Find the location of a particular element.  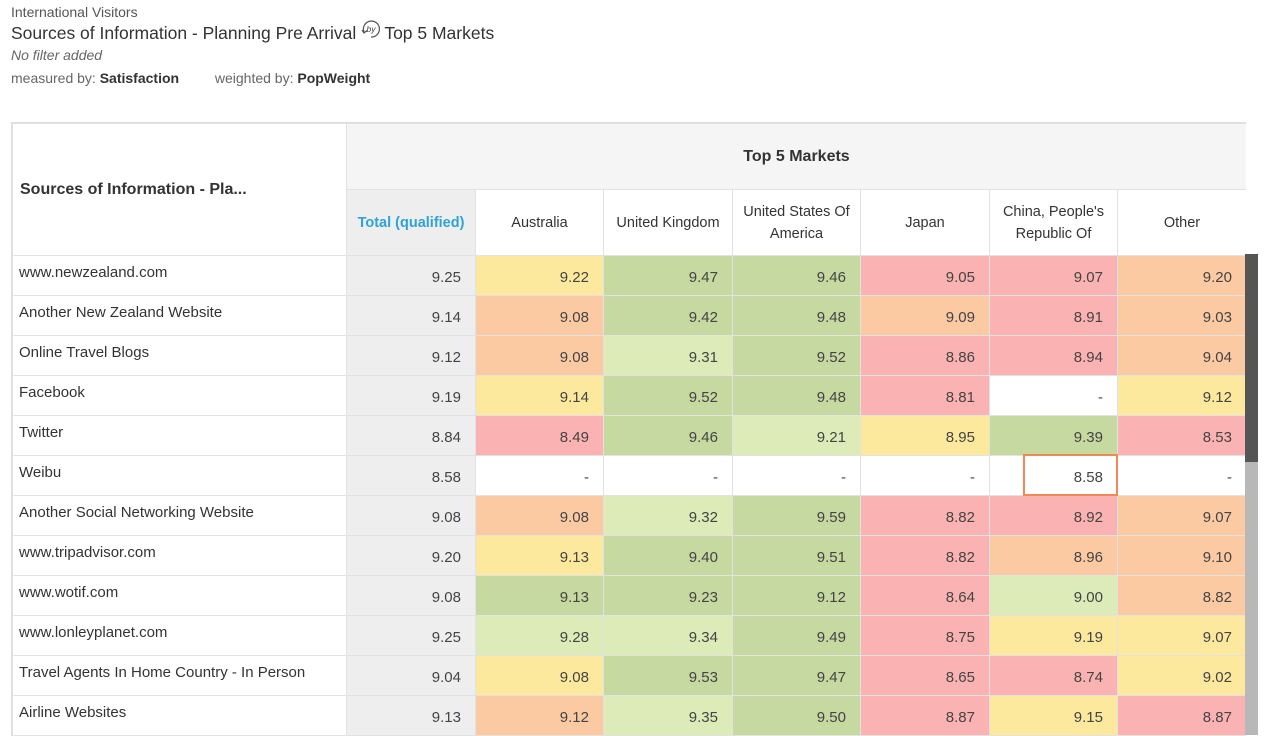

data-cell: 8.86 is located at coordinates (925, 355).